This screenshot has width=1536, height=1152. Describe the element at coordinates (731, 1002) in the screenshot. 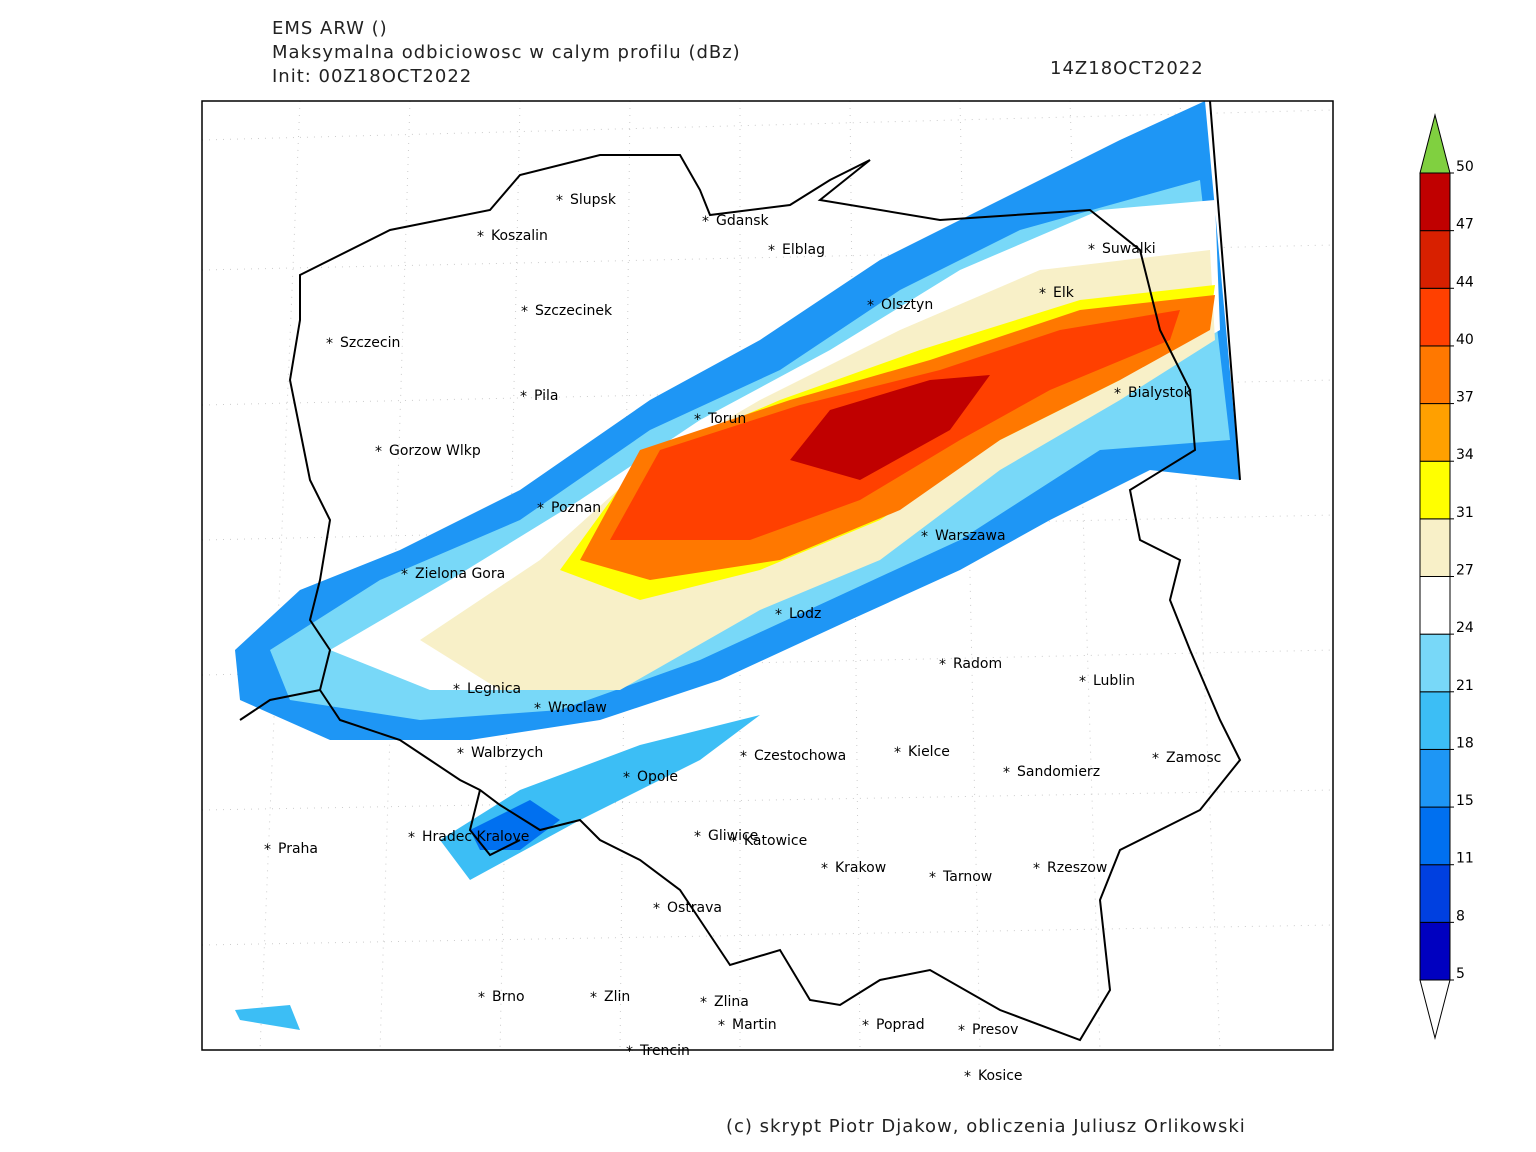

I see `city-label: Zlina` at that location.